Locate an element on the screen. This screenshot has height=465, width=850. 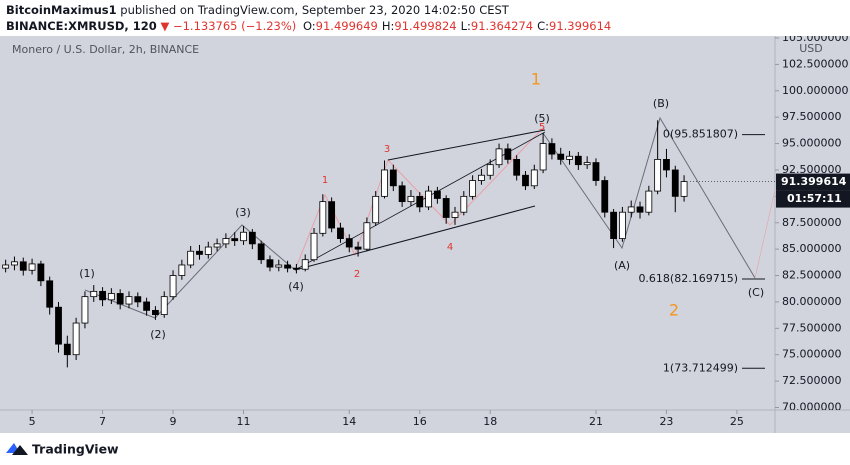
wave-label: 2 is located at coordinates (674, 310).